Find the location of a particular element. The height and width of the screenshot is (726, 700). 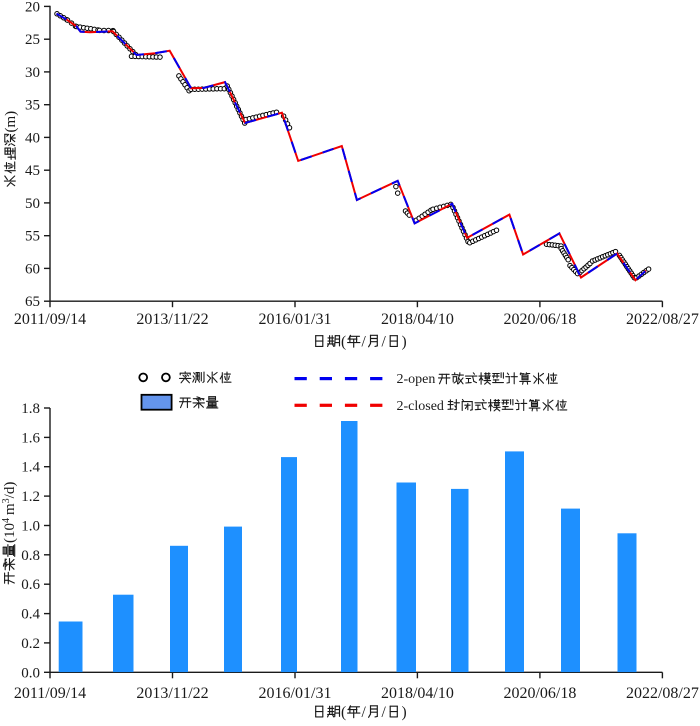

svg-text: 2-open is located at coordinates (416, 379).